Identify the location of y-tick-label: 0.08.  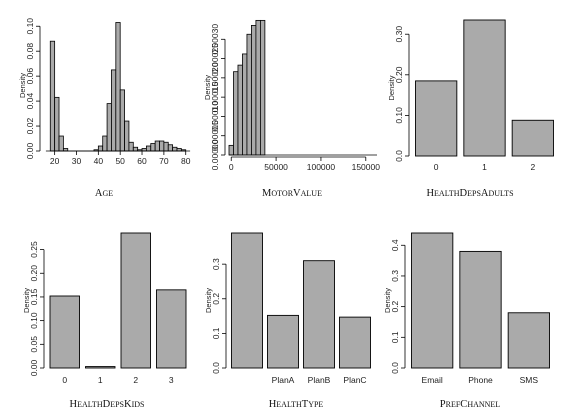
(30, 51).